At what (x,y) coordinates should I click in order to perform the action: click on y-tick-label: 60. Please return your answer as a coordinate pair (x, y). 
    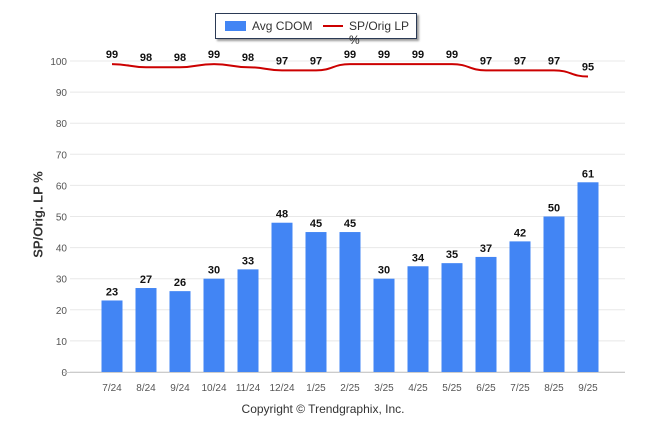
    Looking at the image, I should click on (62, 186).